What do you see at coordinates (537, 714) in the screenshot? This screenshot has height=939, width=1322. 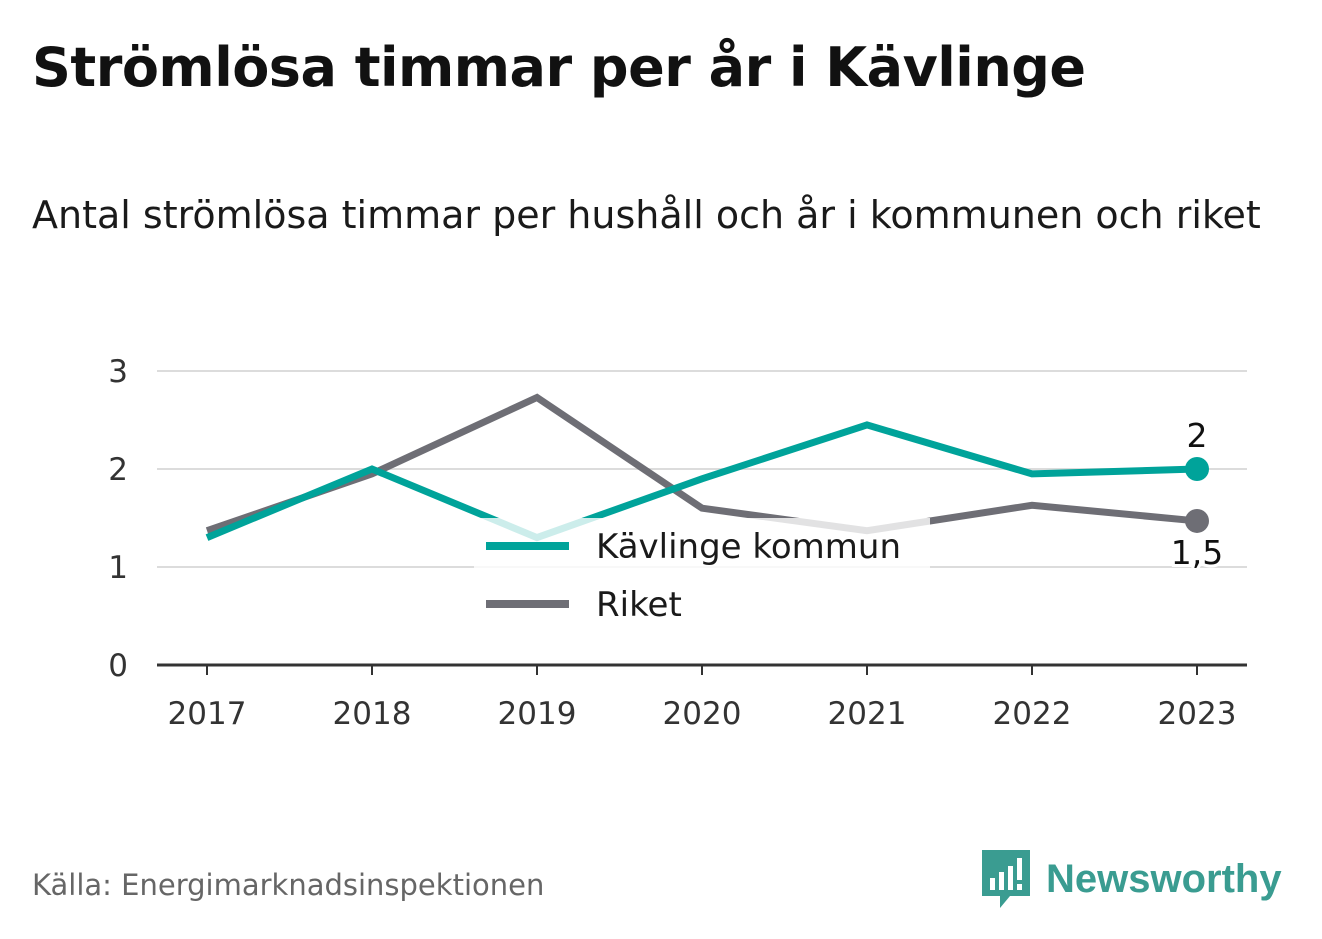 I see `x-tick-label: 2019` at bounding box center [537, 714].